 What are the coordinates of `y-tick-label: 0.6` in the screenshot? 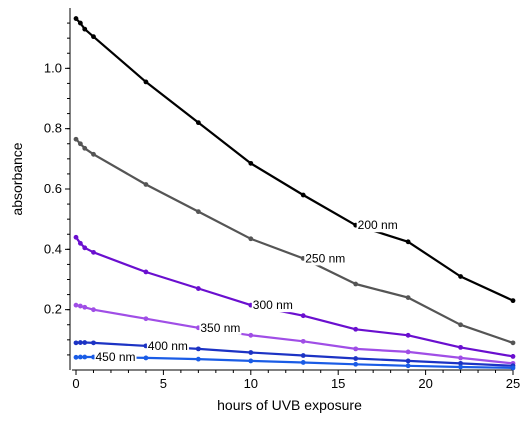 It's located at (53, 188).